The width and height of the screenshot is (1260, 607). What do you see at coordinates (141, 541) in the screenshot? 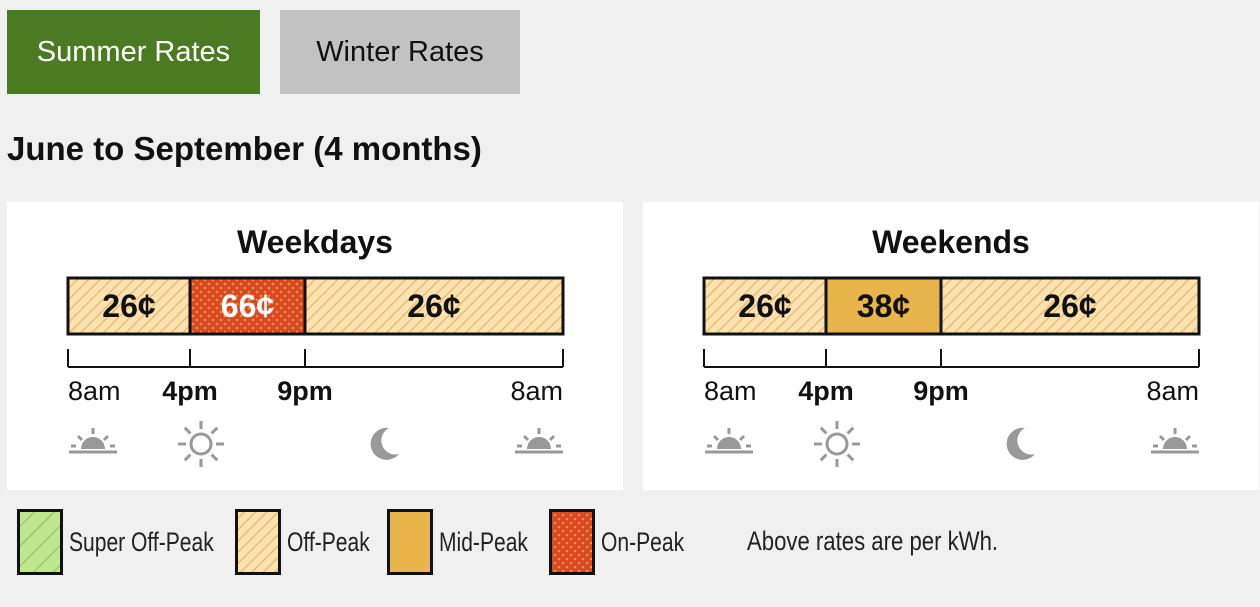
I see `legend-label: Super Off-Peak` at bounding box center [141, 541].